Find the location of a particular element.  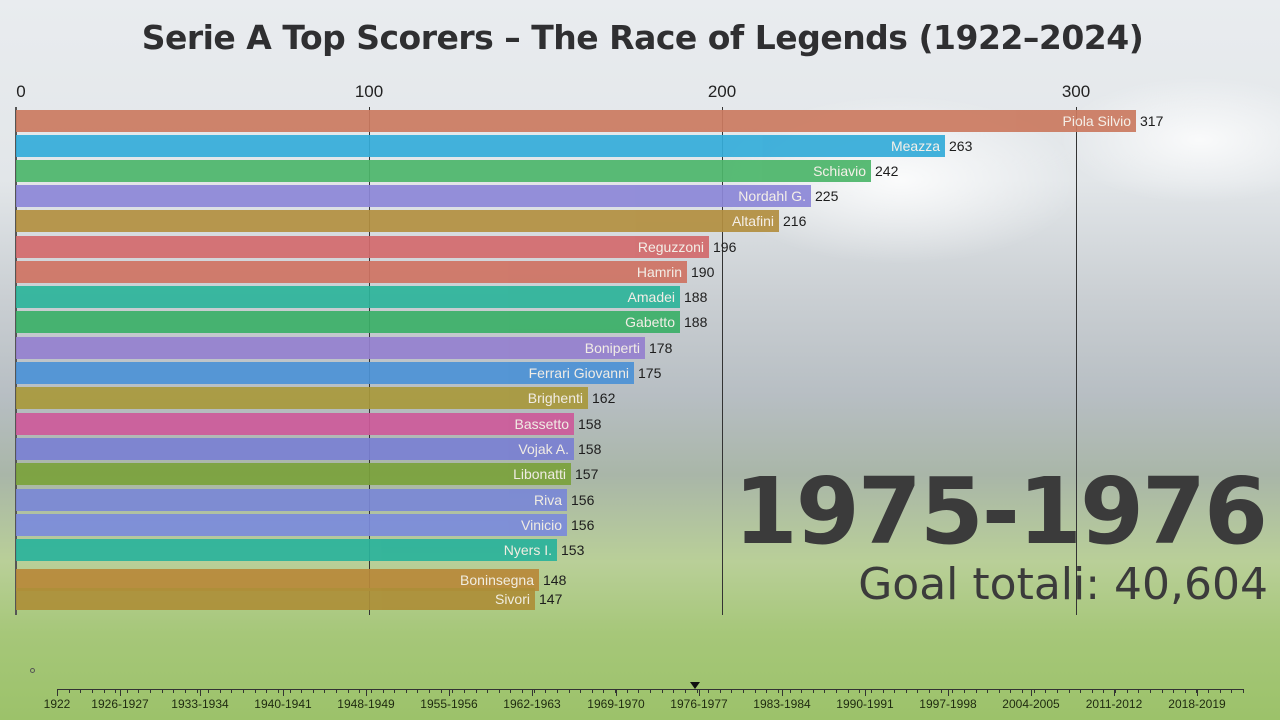

timeline-label: 1940-1941 is located at coordinates (283, 704).